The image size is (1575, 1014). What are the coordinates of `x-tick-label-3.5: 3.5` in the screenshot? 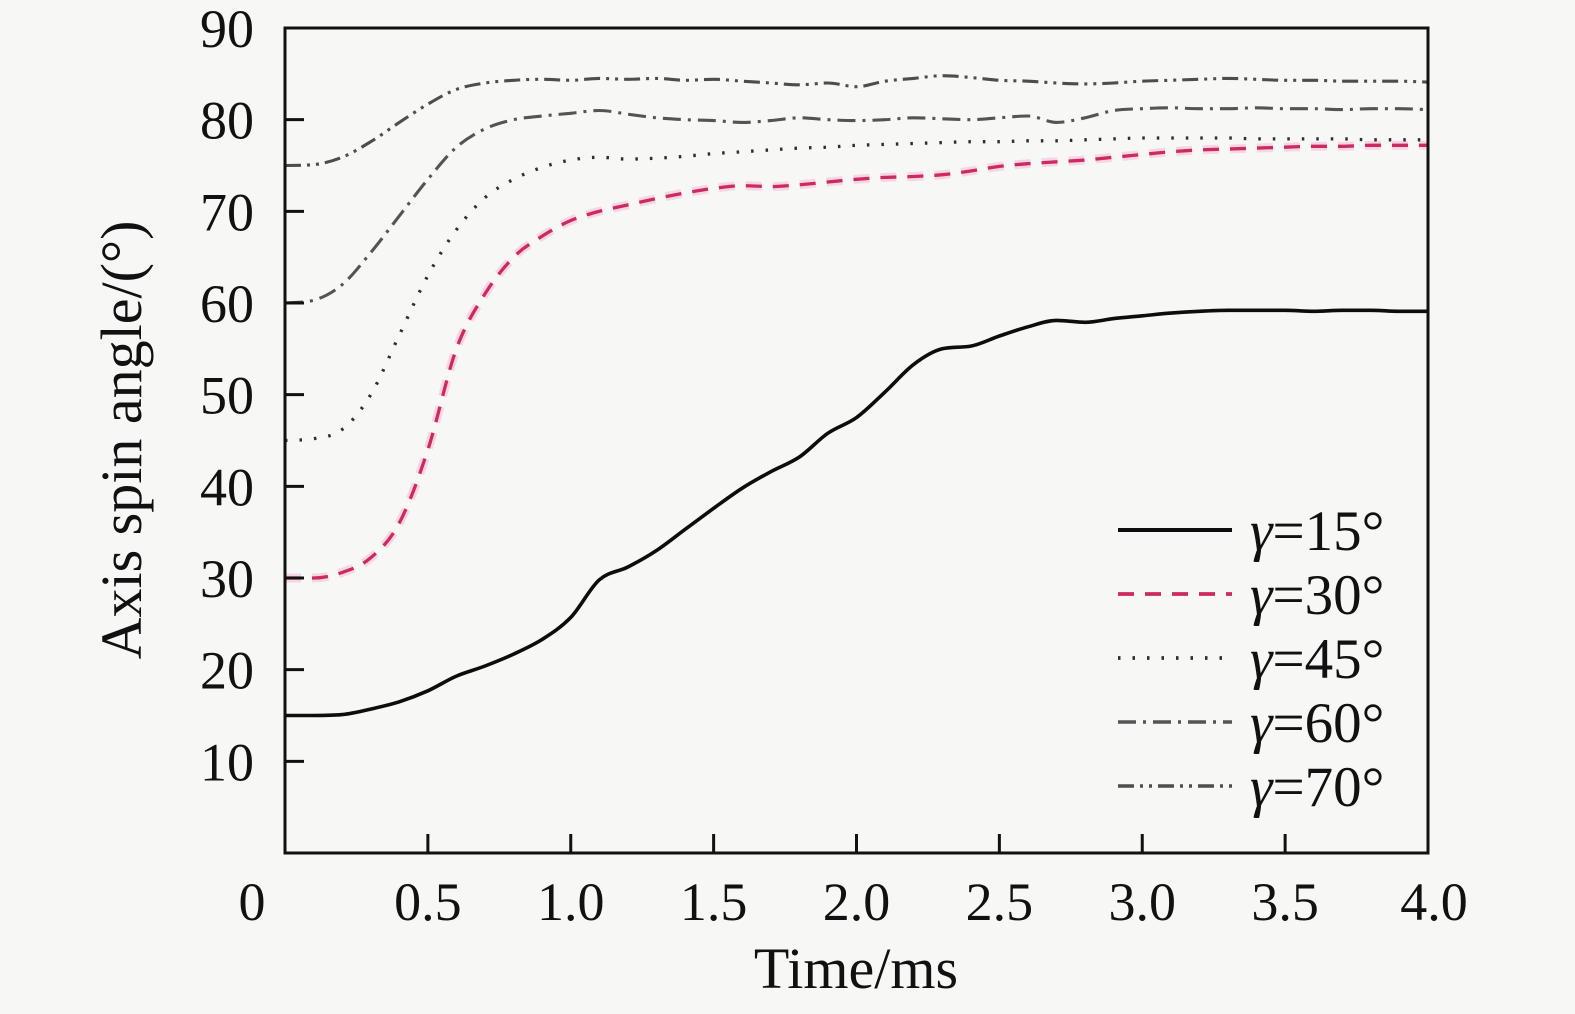 It's located at (1285, 902).